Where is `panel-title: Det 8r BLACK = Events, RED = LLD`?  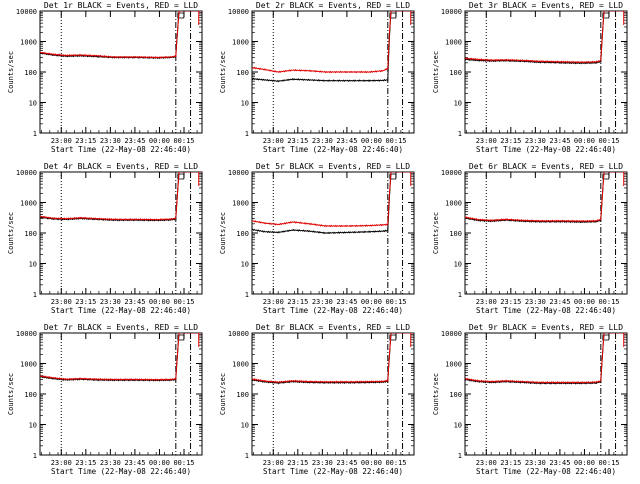 panel-title: Det 8r BLACK = Events, RED = LLD is located at coordinates (333, 327).